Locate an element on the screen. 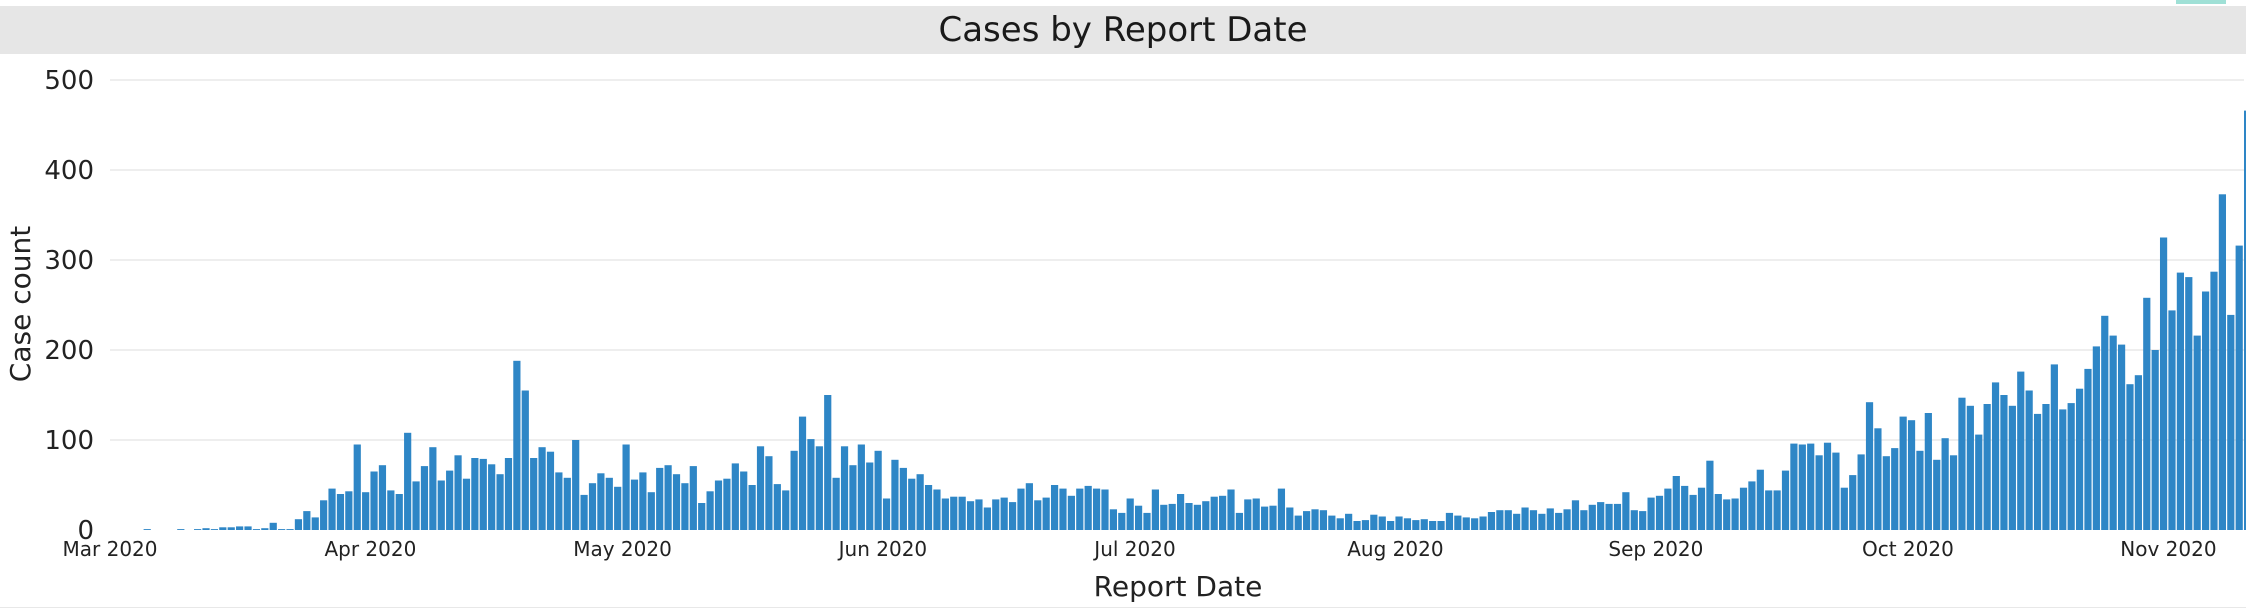  corner-badge is located at coordinates (2201, 2).